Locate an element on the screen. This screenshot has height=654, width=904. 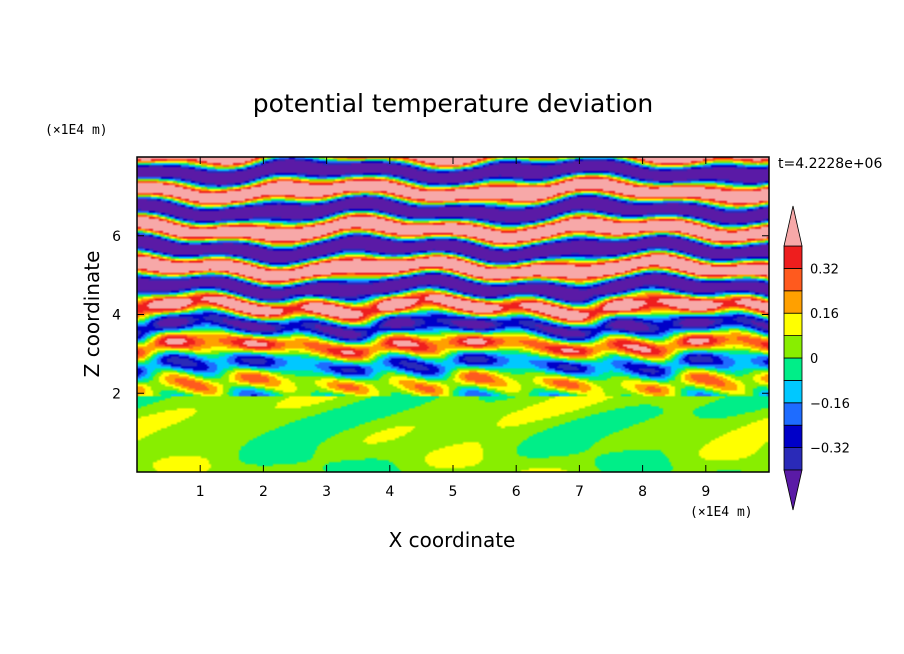
x-tick-label: 5 is located at coordinates (453, 492).